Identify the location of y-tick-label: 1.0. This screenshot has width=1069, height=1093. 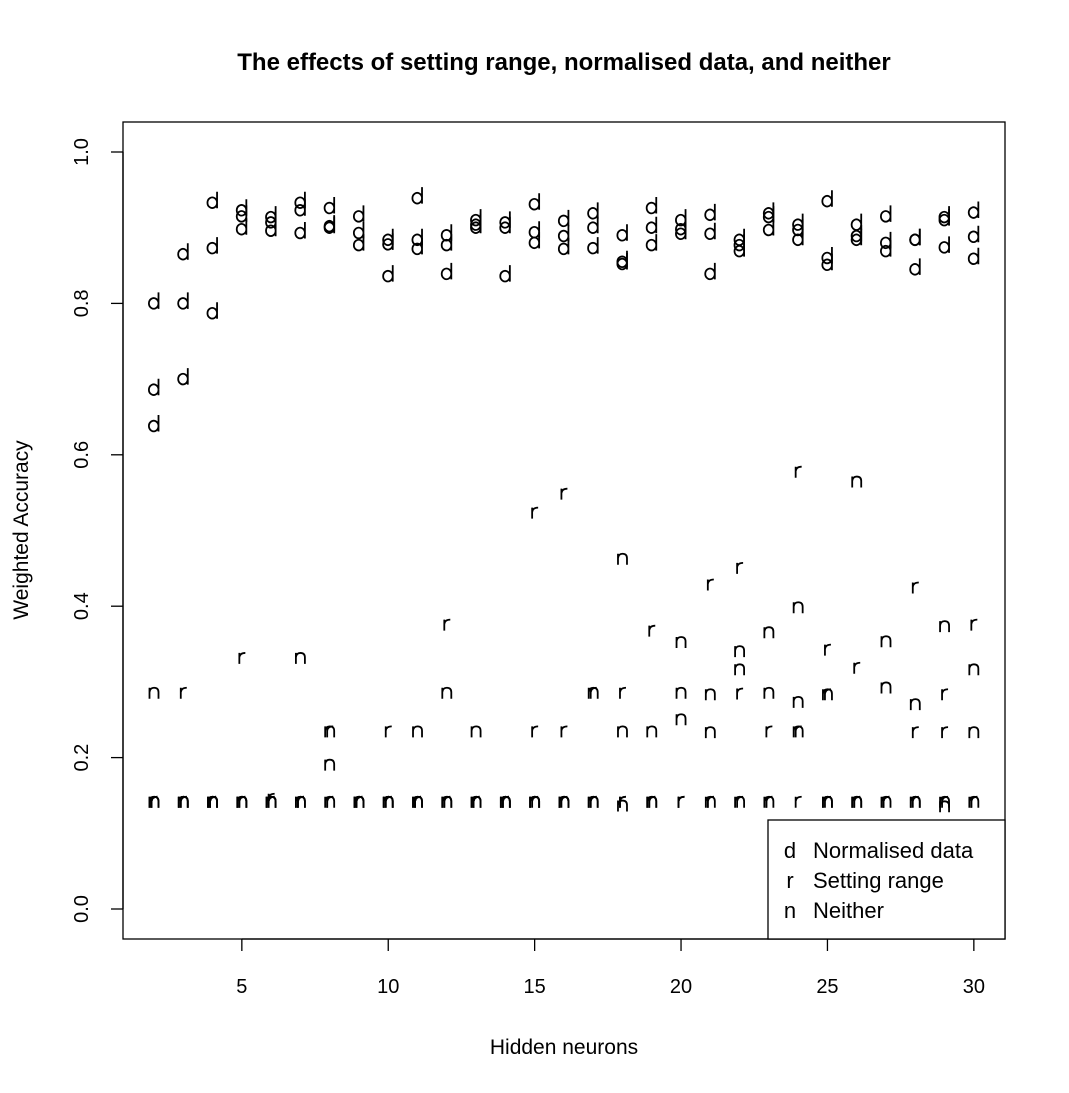
(82, 152).